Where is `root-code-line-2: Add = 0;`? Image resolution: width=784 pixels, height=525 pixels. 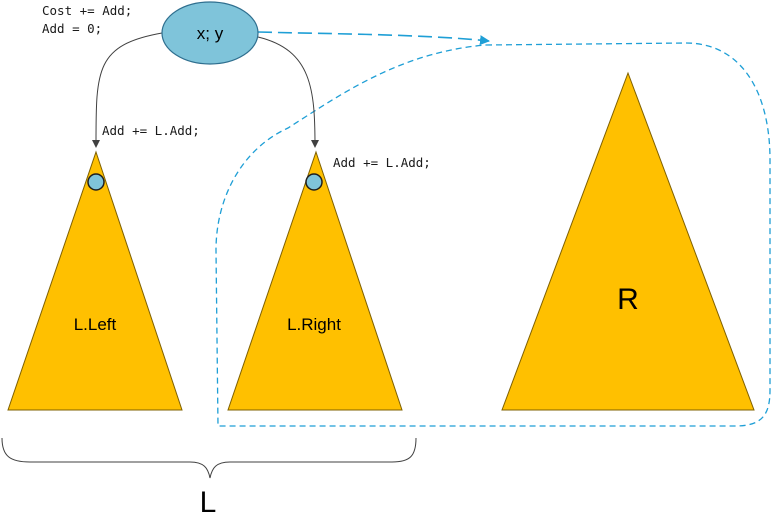
root-code-line-2: Add = 0; is located at coordinates (72, 28).